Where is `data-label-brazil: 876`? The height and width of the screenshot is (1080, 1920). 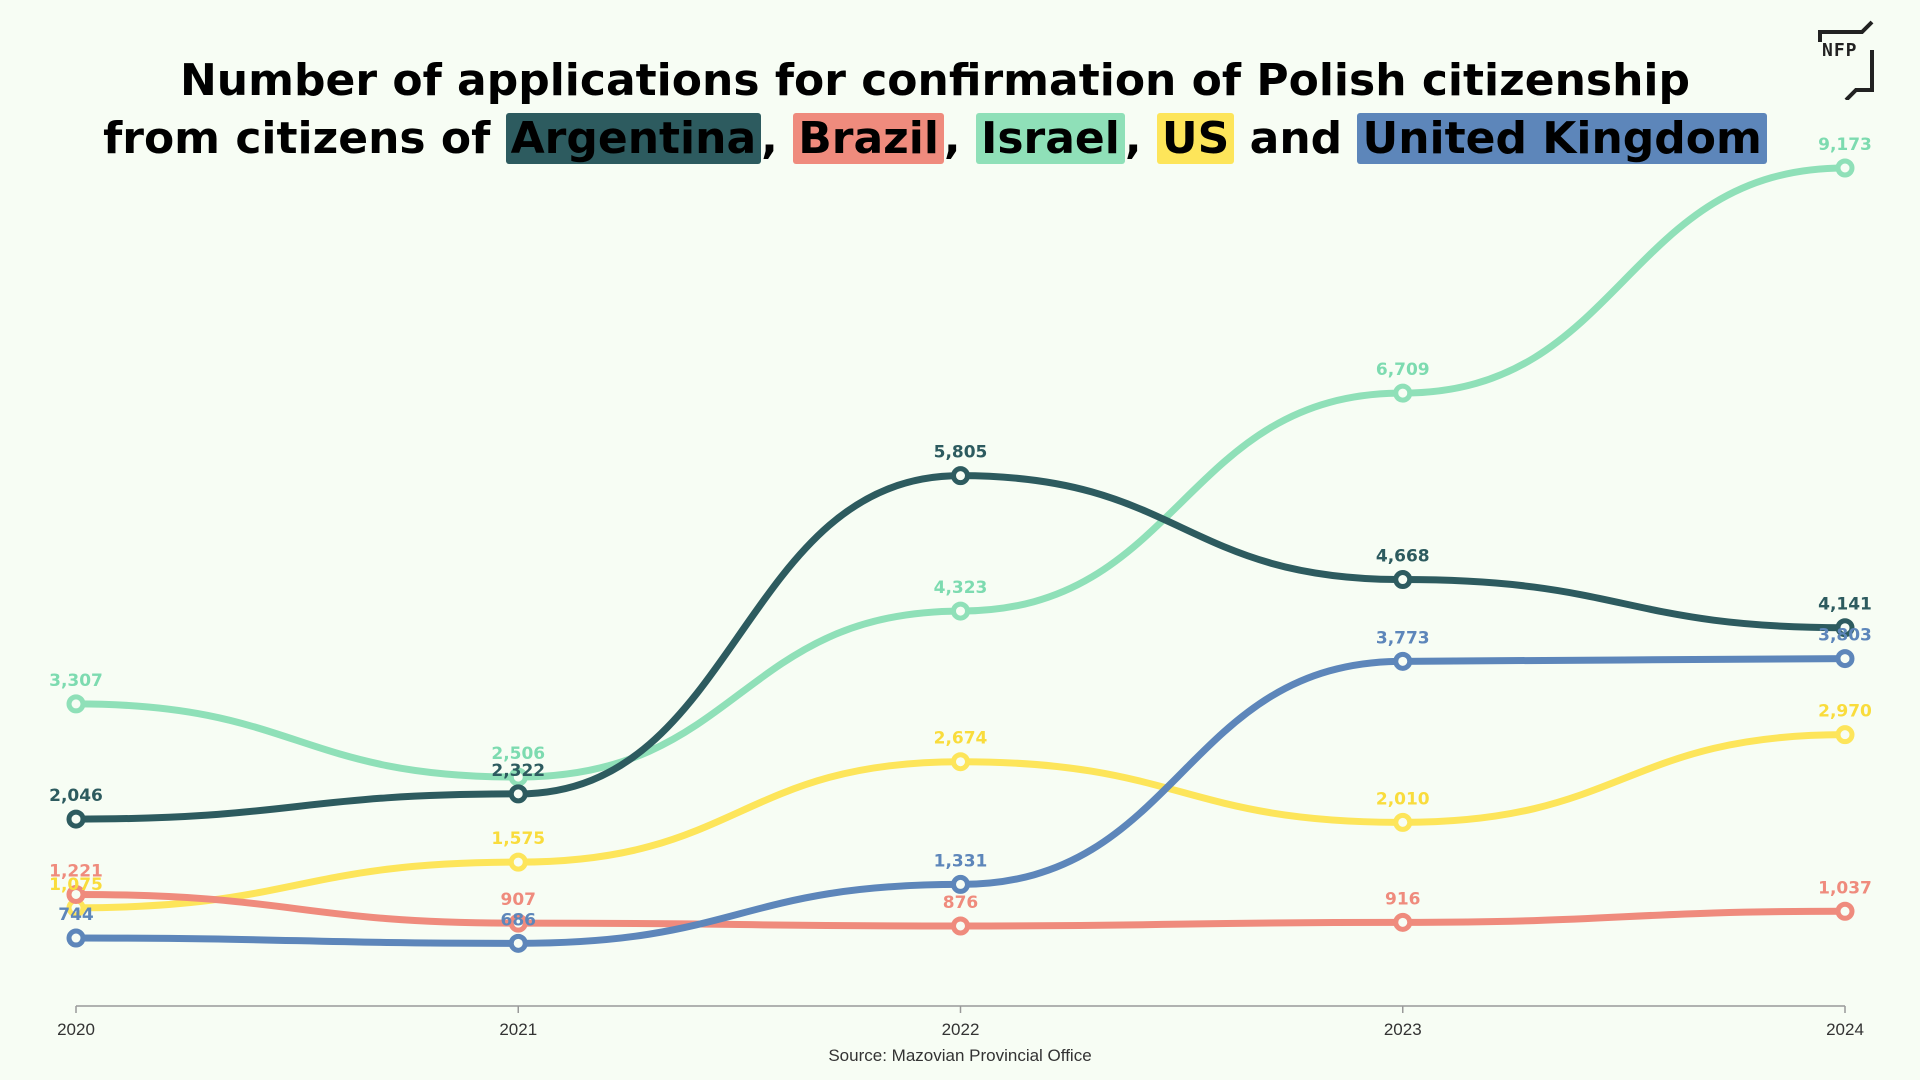
data-label-brazil: 876 is located at coordinates (961, 903).